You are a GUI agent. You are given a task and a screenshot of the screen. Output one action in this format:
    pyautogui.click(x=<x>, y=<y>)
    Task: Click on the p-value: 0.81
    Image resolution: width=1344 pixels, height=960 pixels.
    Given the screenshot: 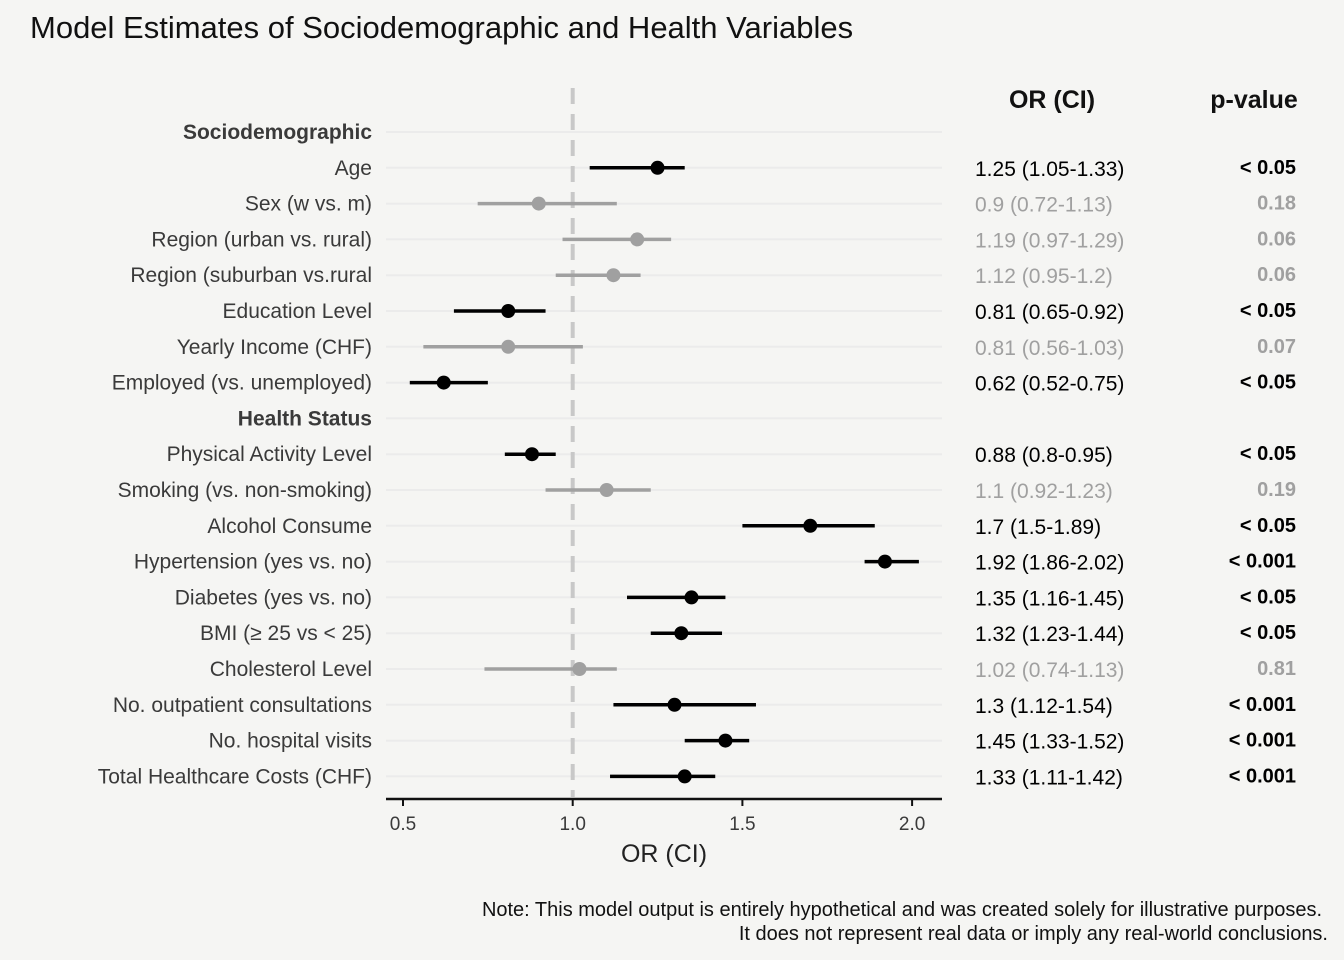 What is the action you would take?
    pyautogui.click(x=1276, y=669)
    